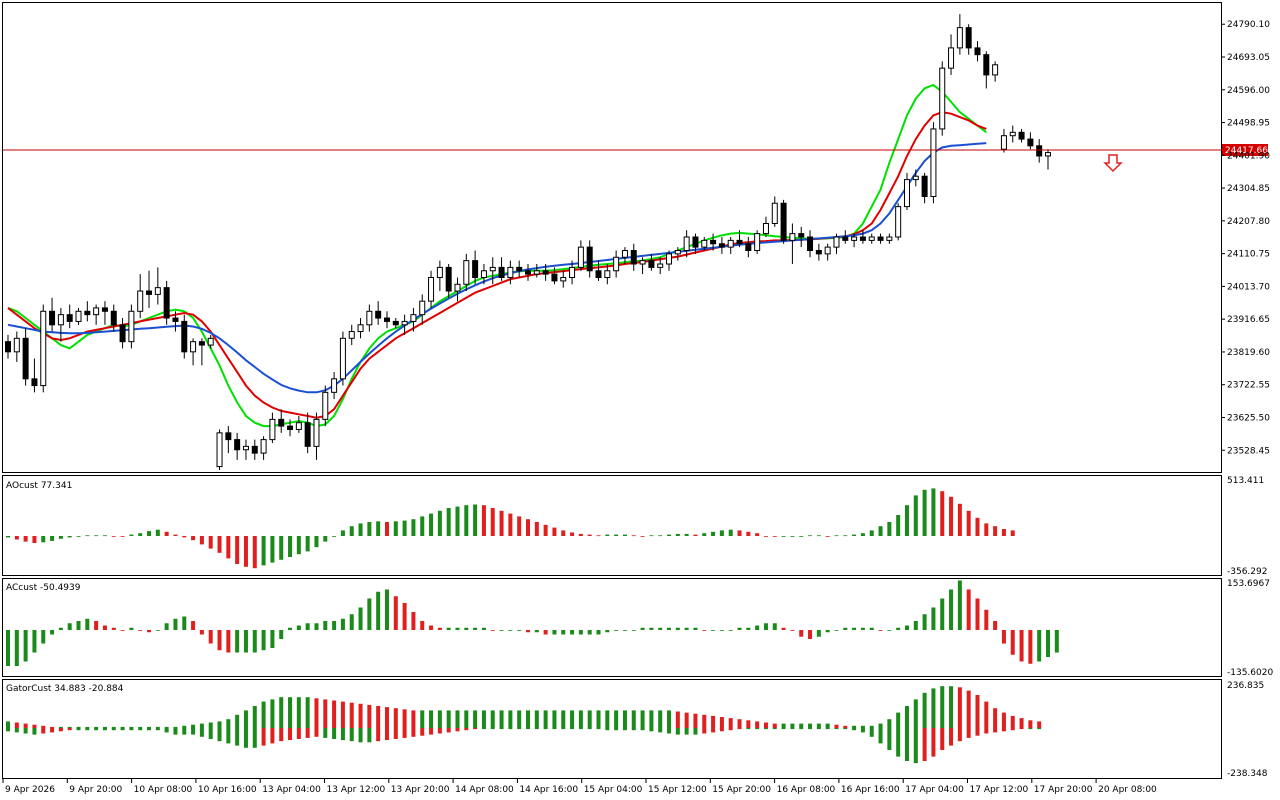 This screenshot has width=1280, height=800. I want to click on y-tick-label: 513.411, so click(1245, 481).